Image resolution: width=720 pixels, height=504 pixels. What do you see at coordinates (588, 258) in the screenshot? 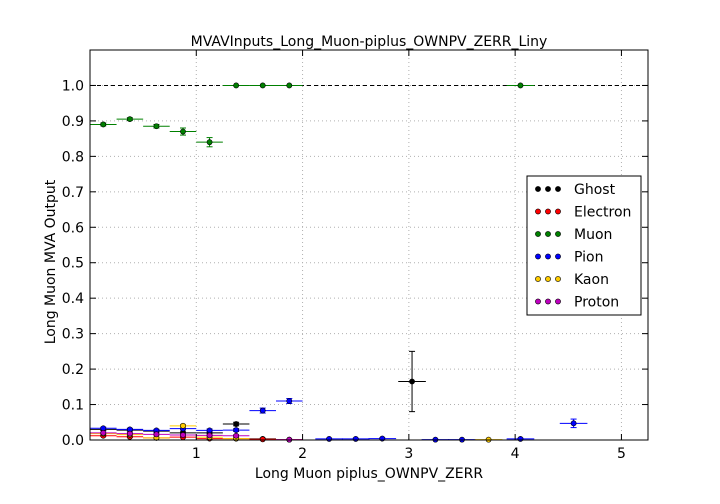
I see `legend-label-pion: Pion` at bounding box center [588, 258].